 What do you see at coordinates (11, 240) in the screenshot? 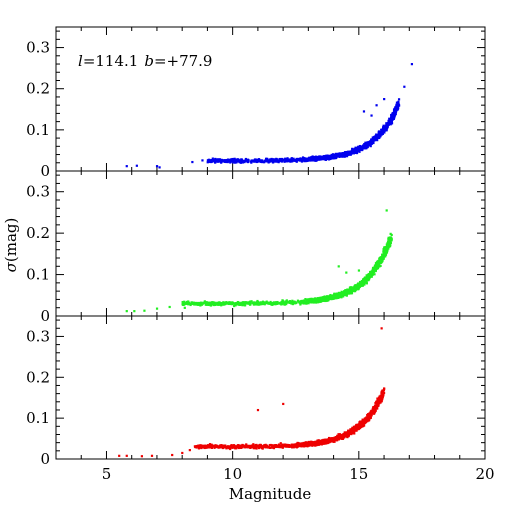
I see `y-axis-label-unit: (mag)` at bounding box center [11, 240].